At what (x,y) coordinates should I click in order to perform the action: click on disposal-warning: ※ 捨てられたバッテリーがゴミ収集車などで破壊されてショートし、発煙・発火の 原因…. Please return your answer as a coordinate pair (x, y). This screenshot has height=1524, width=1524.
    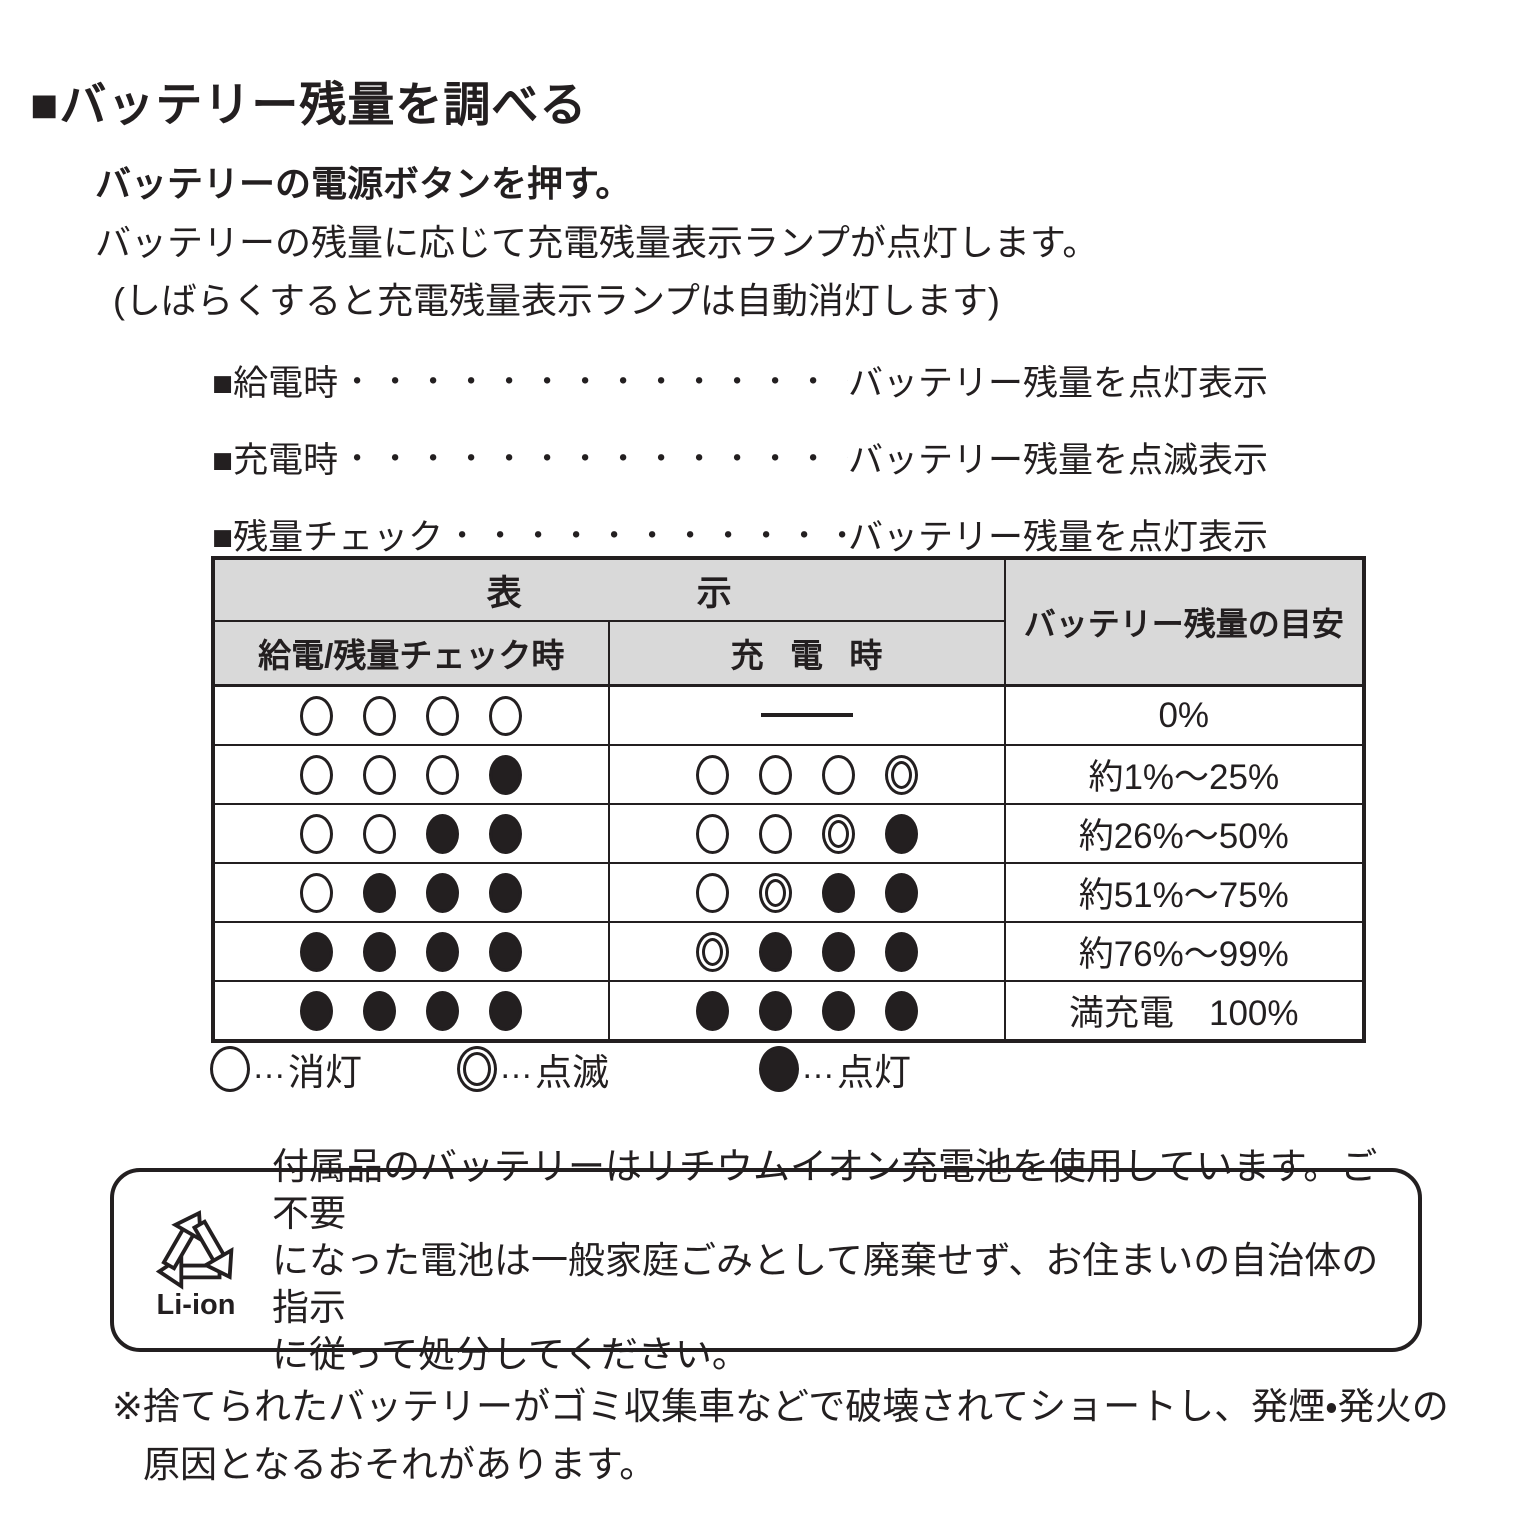
    Looking at the image, I should click on (780, 1436).